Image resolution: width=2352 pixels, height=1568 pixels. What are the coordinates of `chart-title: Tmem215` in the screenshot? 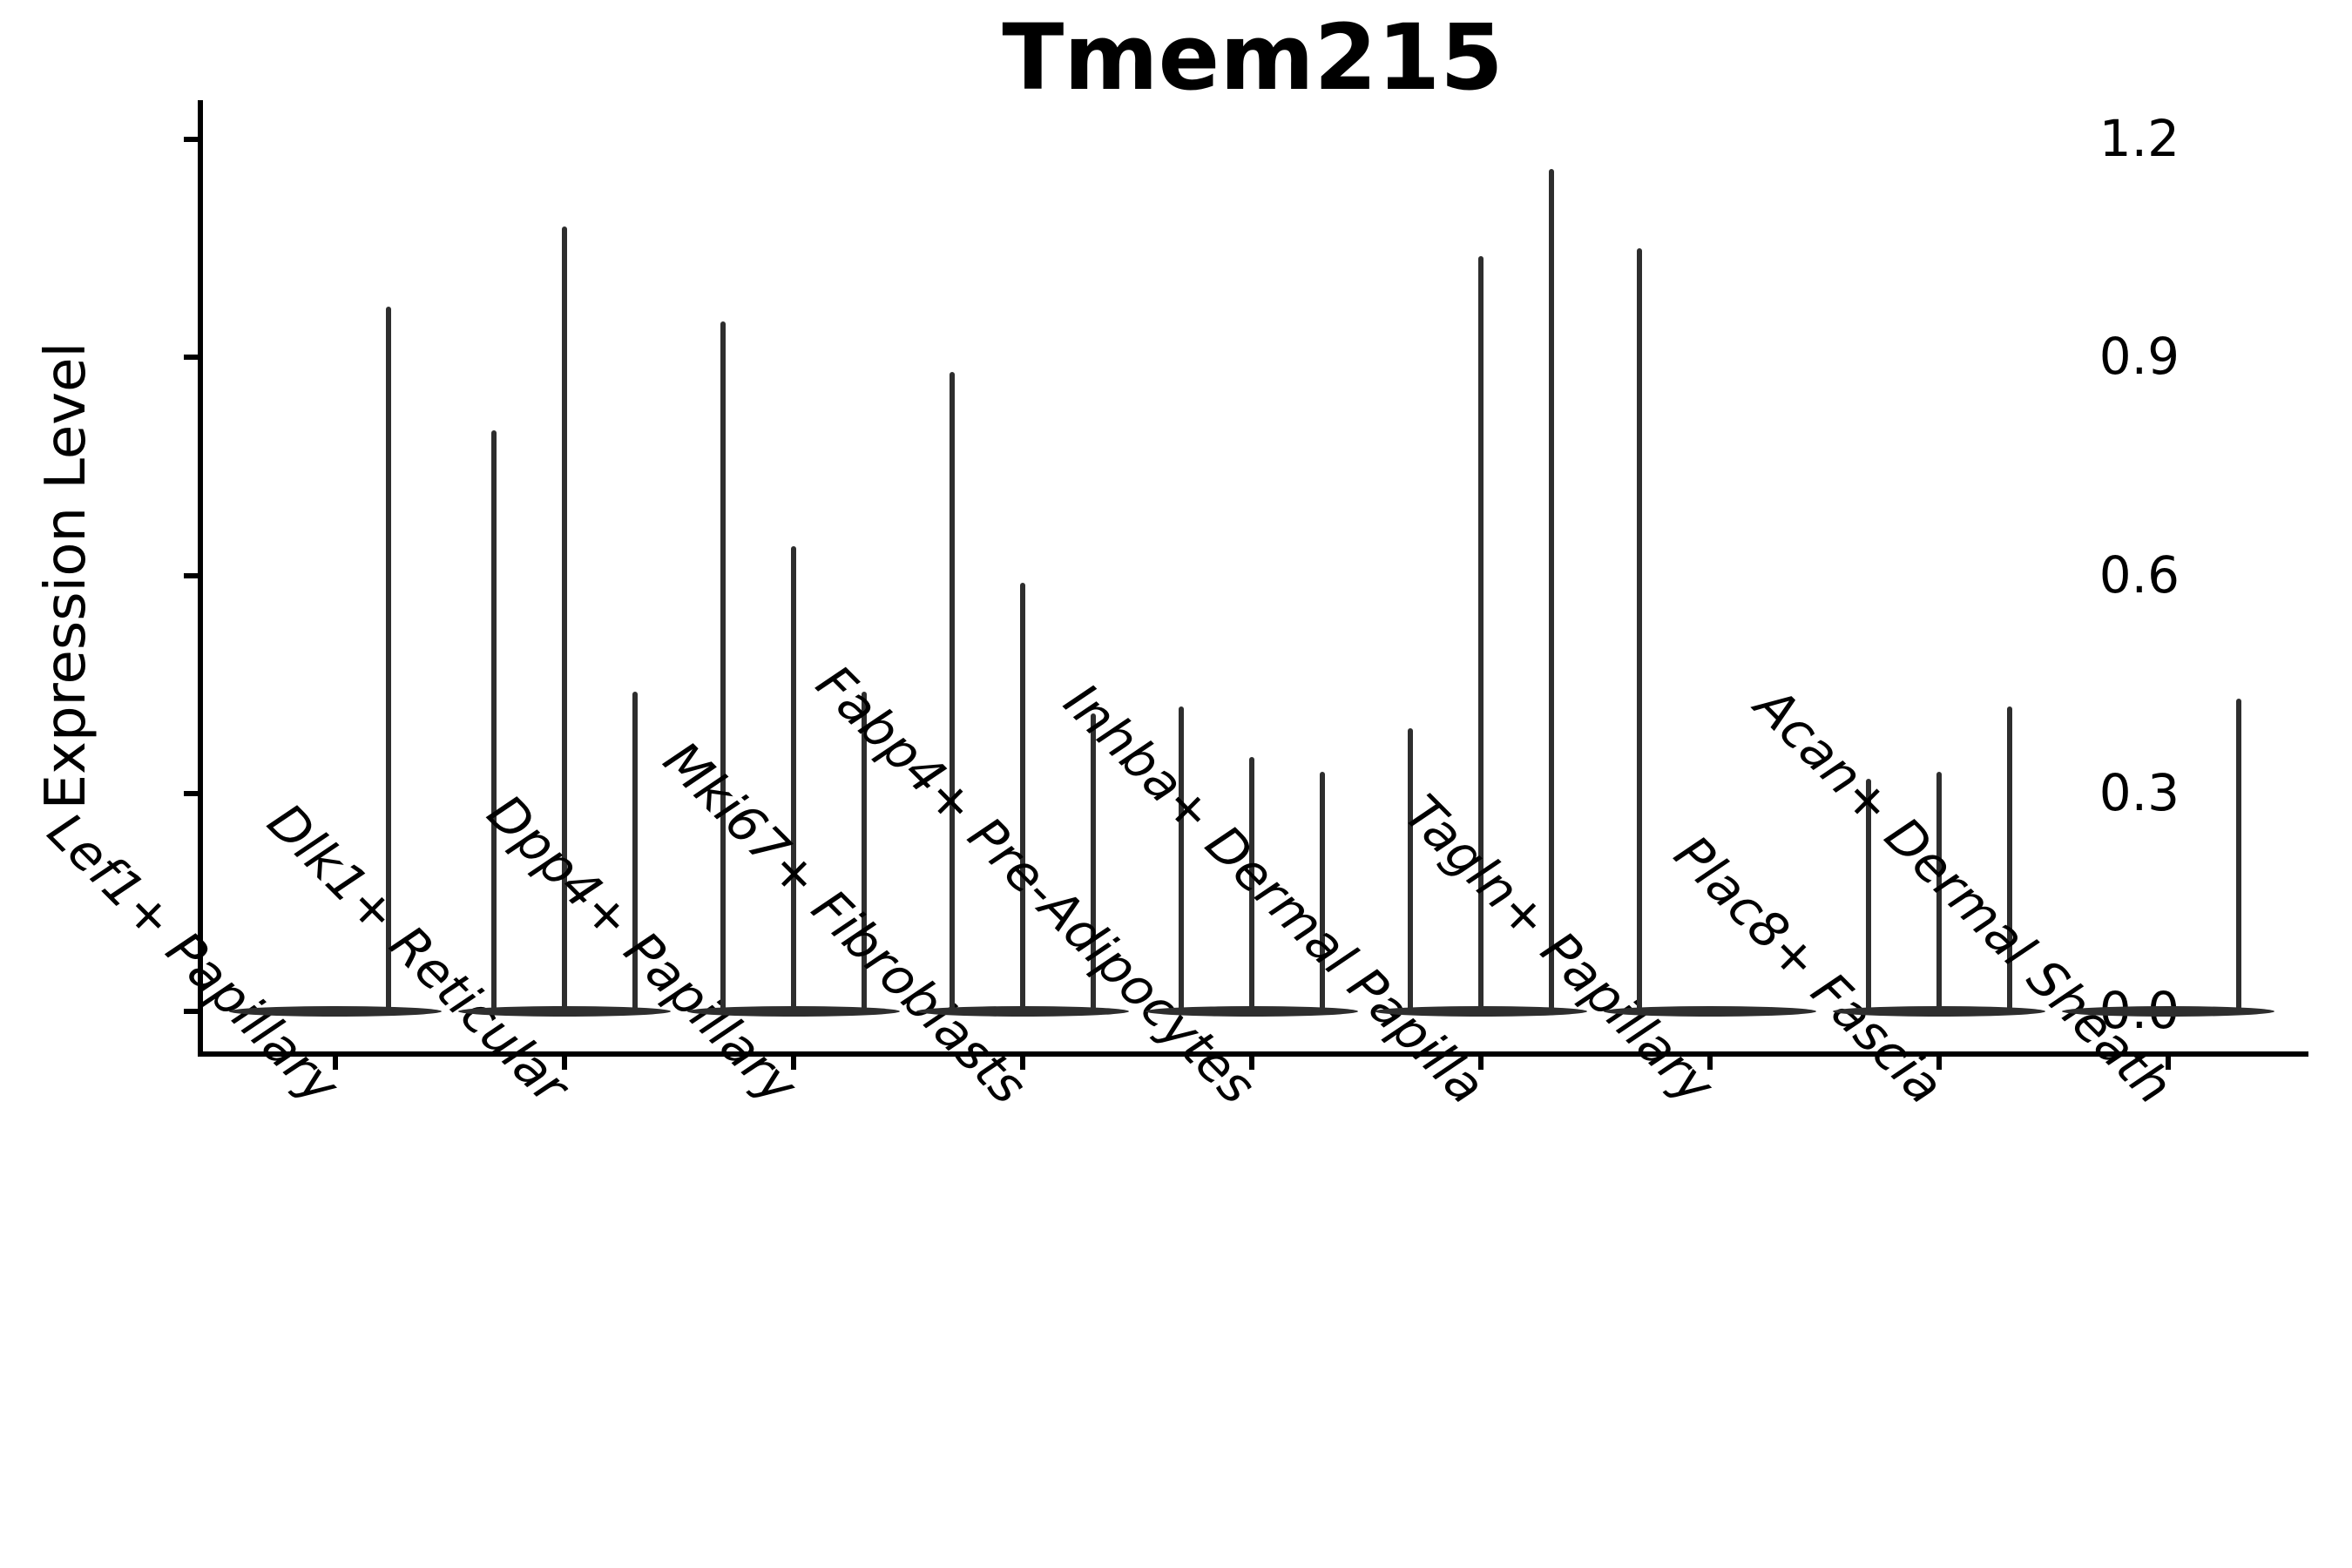 It's located at (1253, 58).